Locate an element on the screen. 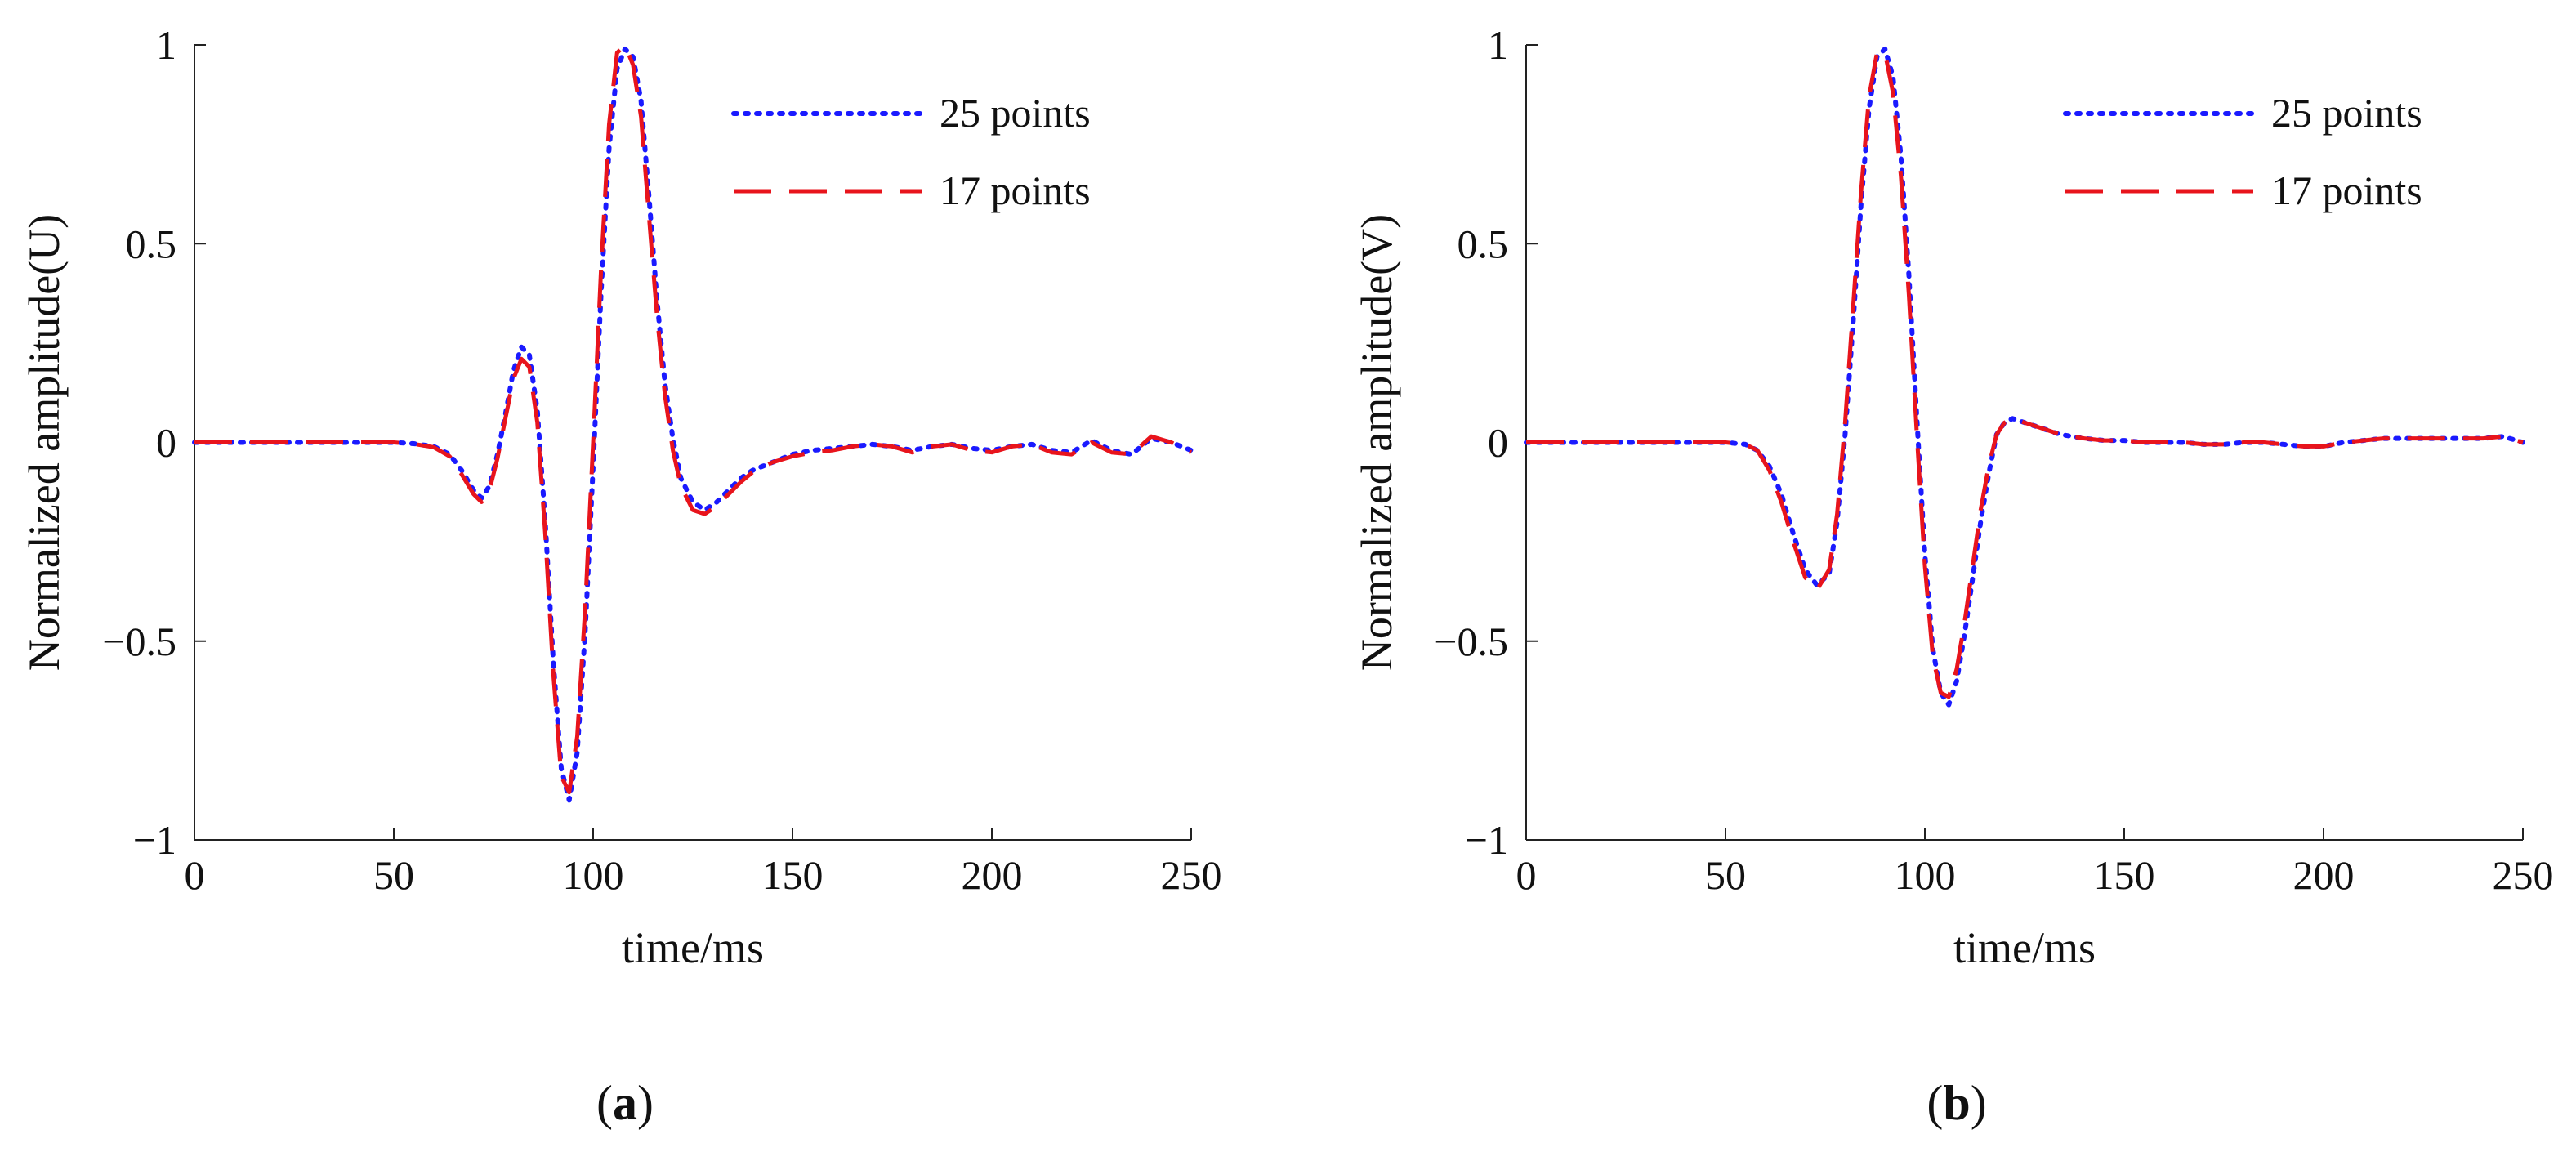 This screenshot has width=2576, height=1152. y-axis-label: Normalized amplitude(V) is located at coordinates (1377, 442).